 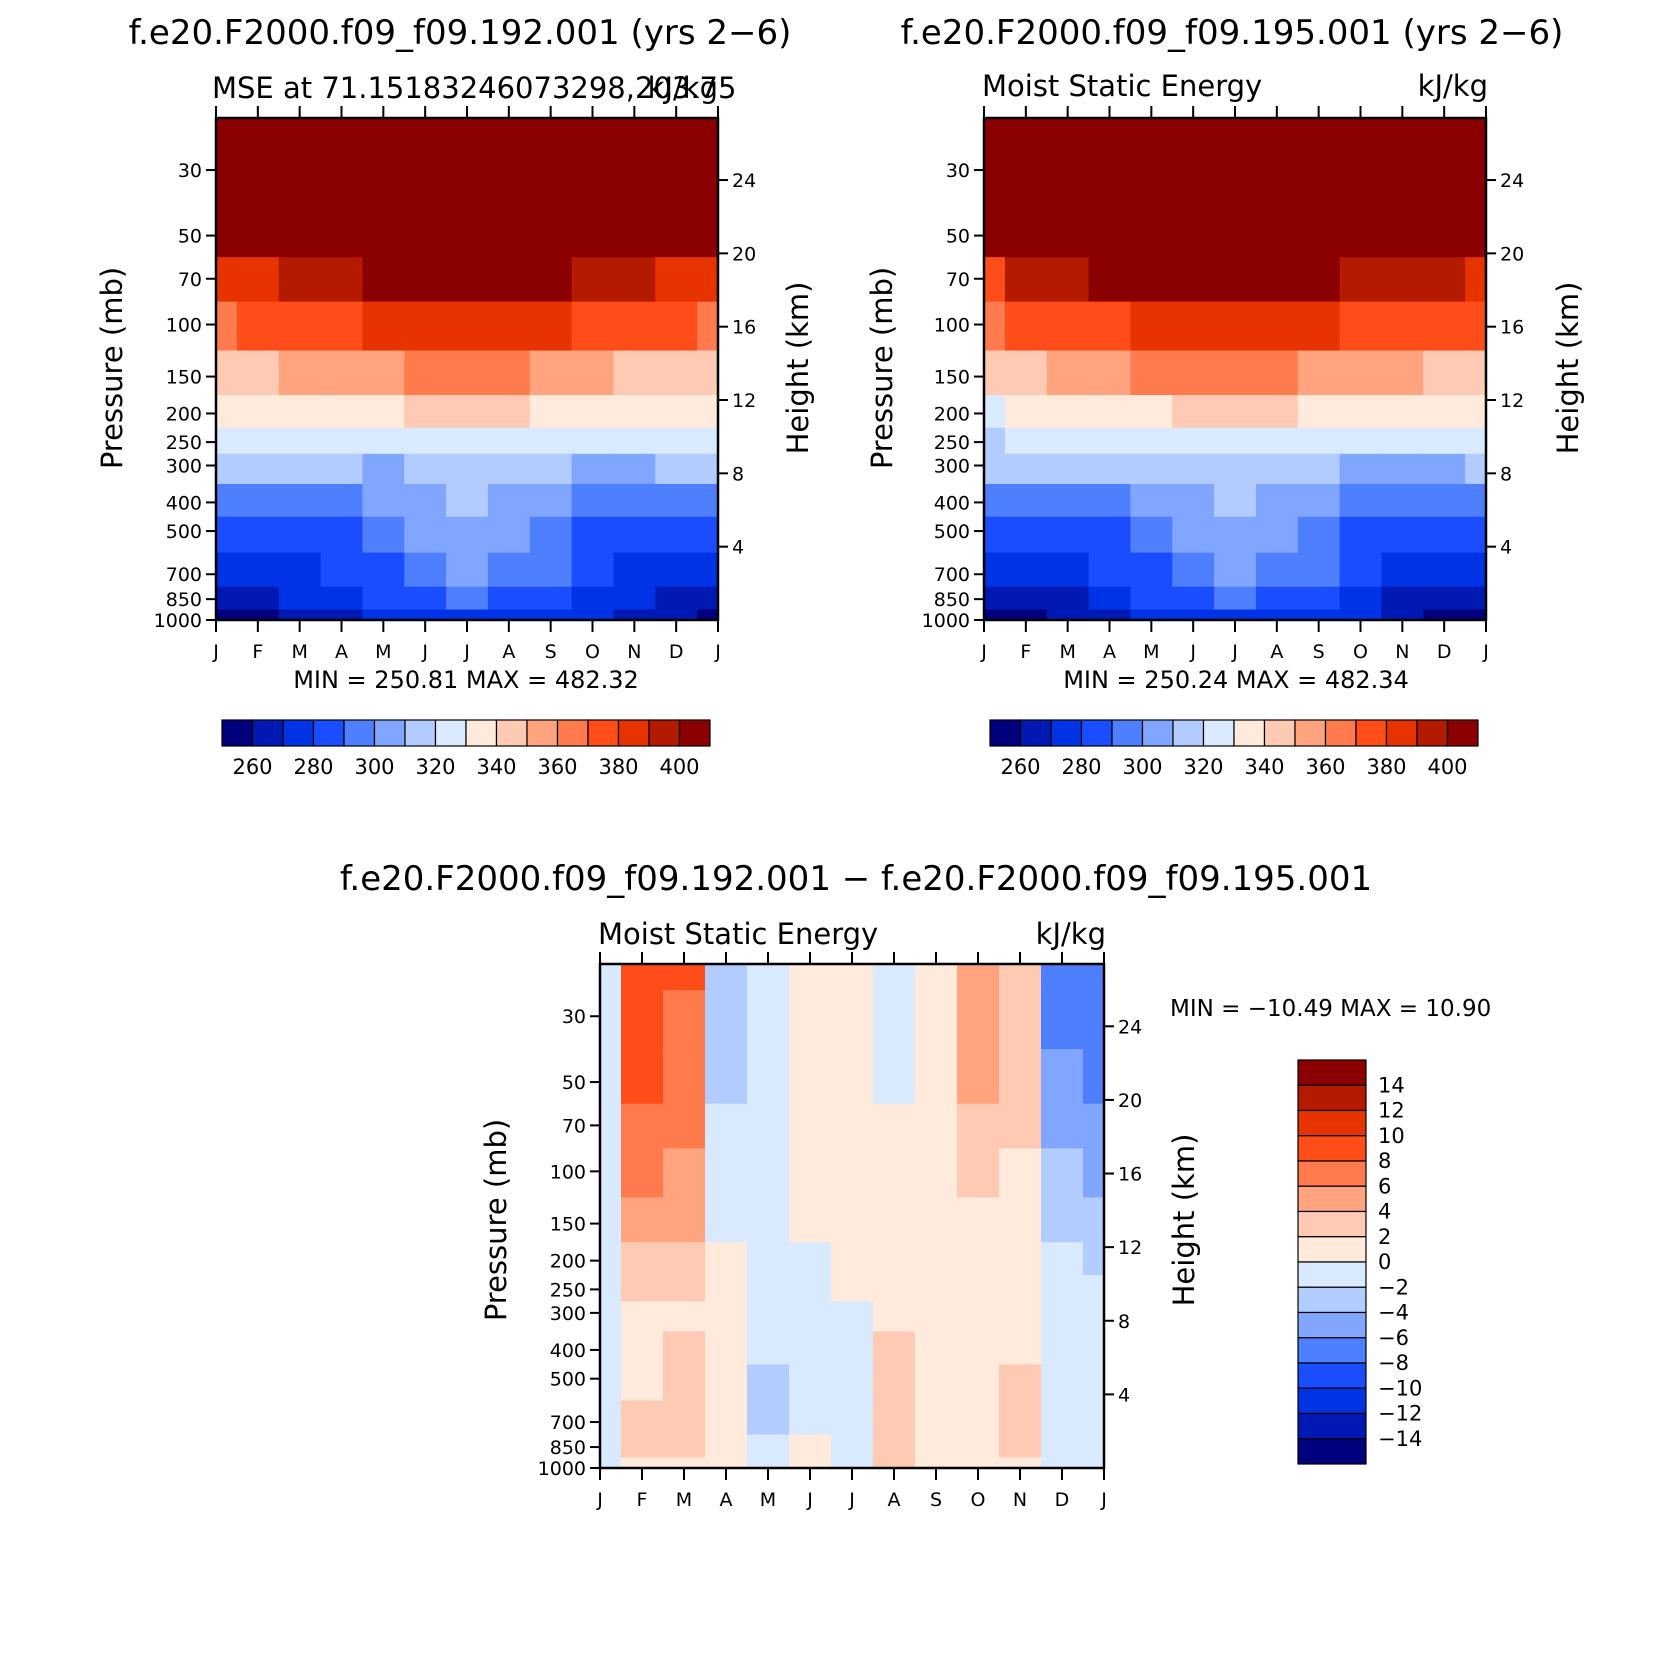 What do you see at coordinates (1384, 1161) in the screenshot?
I see `colorbar-label: 8` at bounding box center [1384, 1161].